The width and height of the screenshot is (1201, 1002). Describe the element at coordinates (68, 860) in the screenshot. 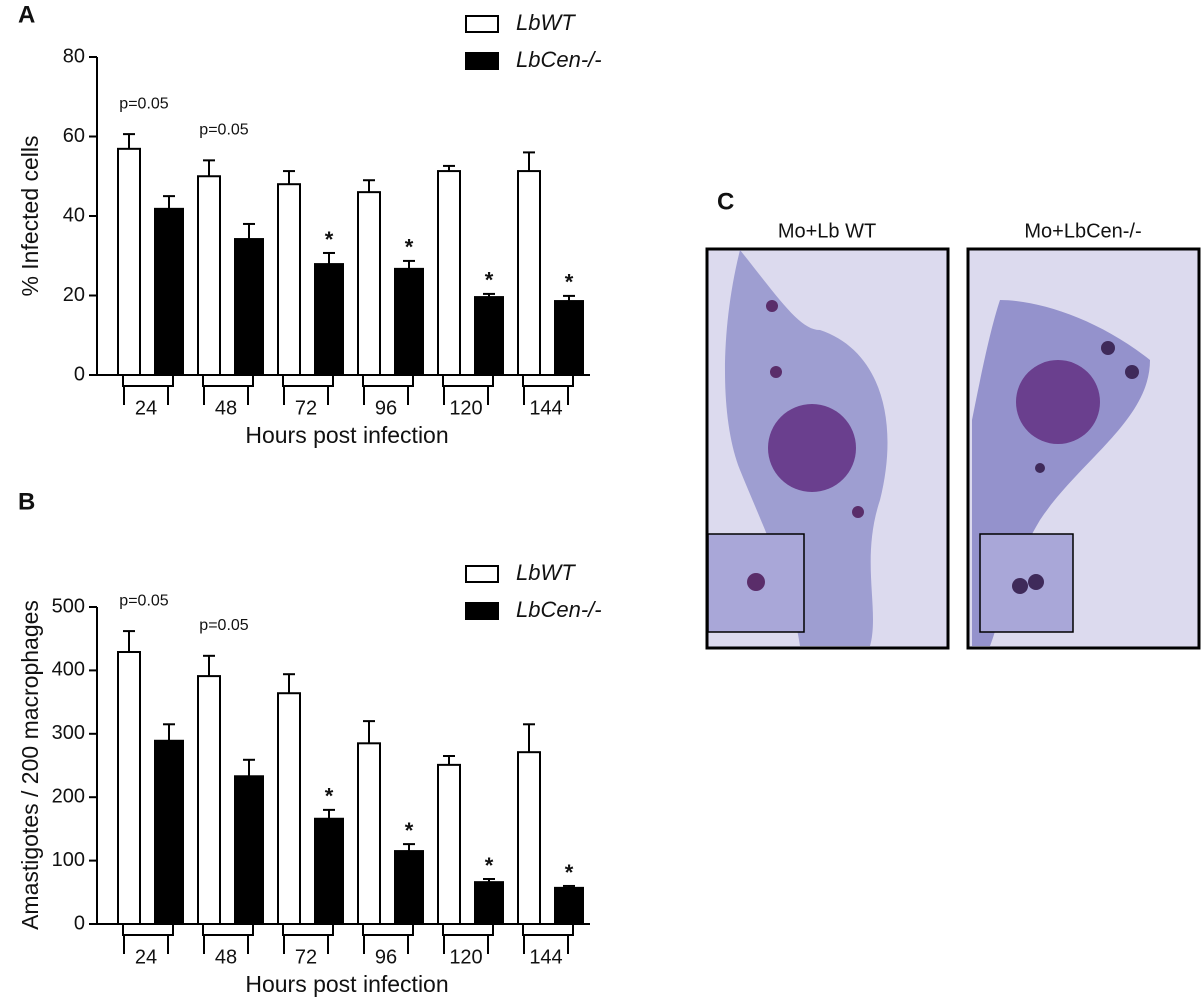

I see `y-tick-label: 100` at that location.